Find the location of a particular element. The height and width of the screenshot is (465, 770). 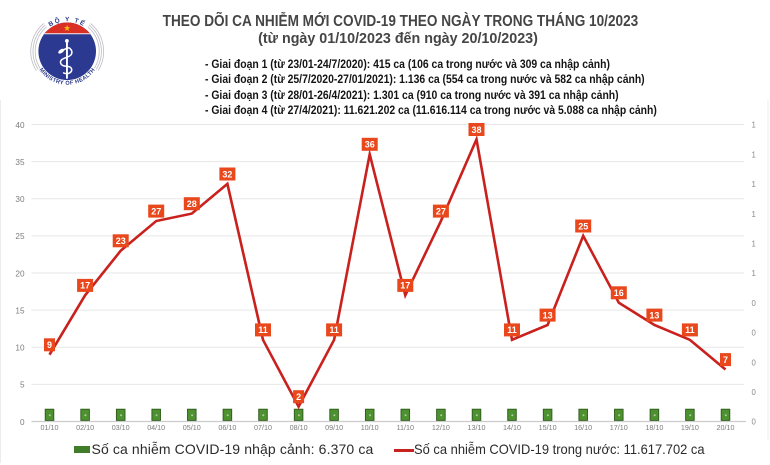

svg-text: 19/10 is located at coordinates (690, 427).